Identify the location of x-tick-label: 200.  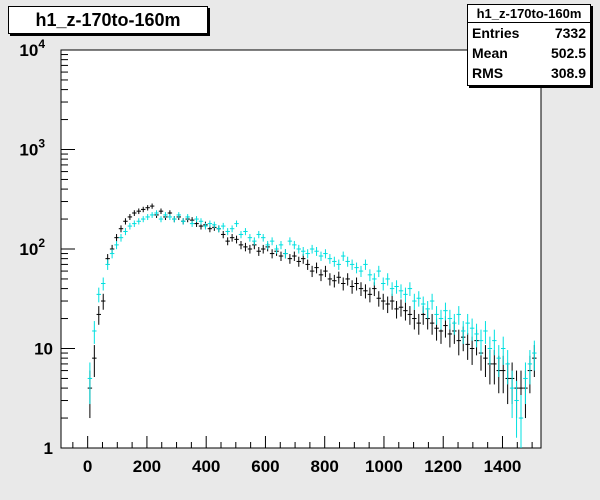
(147, 466).